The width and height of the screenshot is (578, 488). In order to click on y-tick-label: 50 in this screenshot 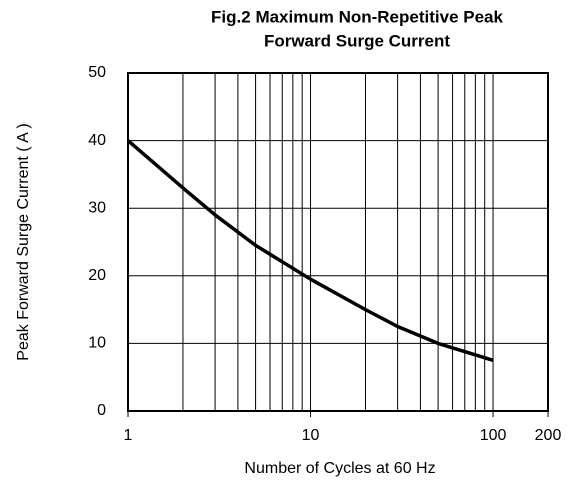, I will do `click(97, 72)`.